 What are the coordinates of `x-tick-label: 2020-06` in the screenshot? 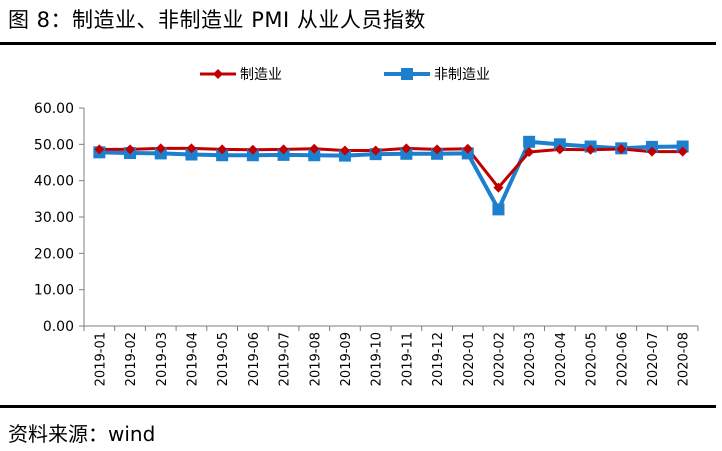 It's located at (622, 359).